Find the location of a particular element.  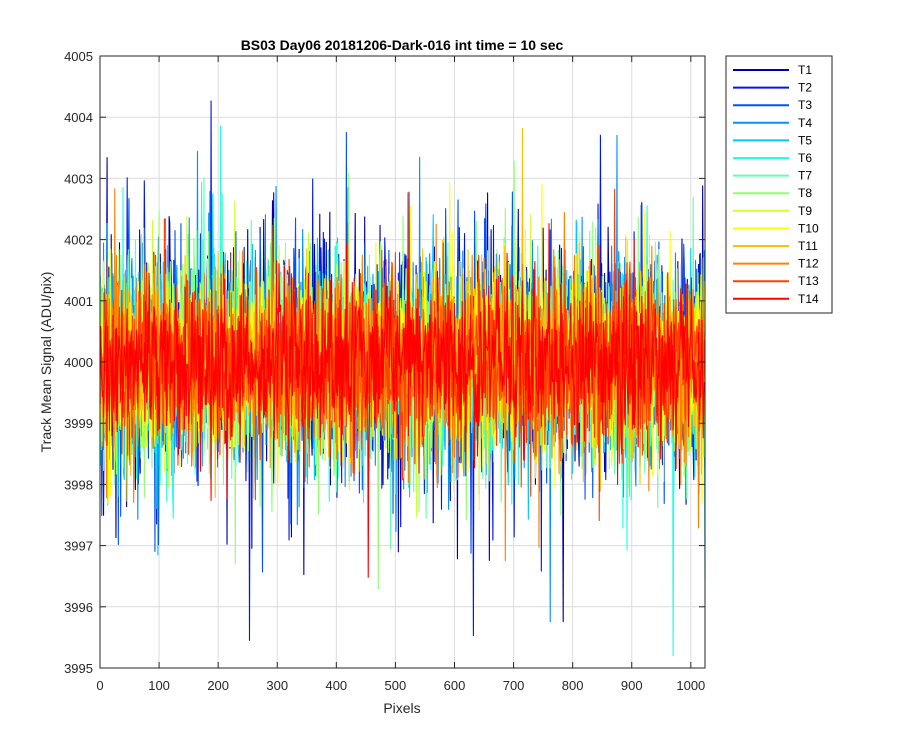

legend-label-t14: T14 is located at coordinates (808, 299).